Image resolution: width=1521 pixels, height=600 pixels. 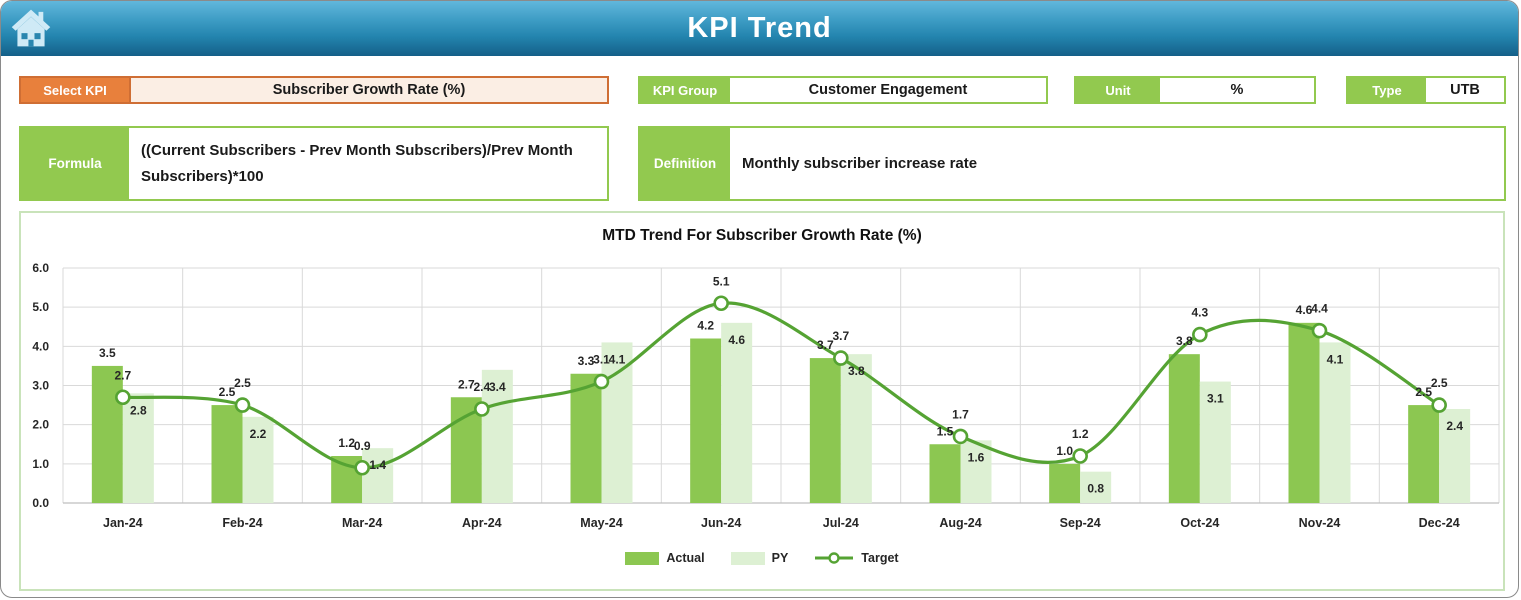 I want to click on y-axis-tick-label: 2.0, so click(x=40, y=425).